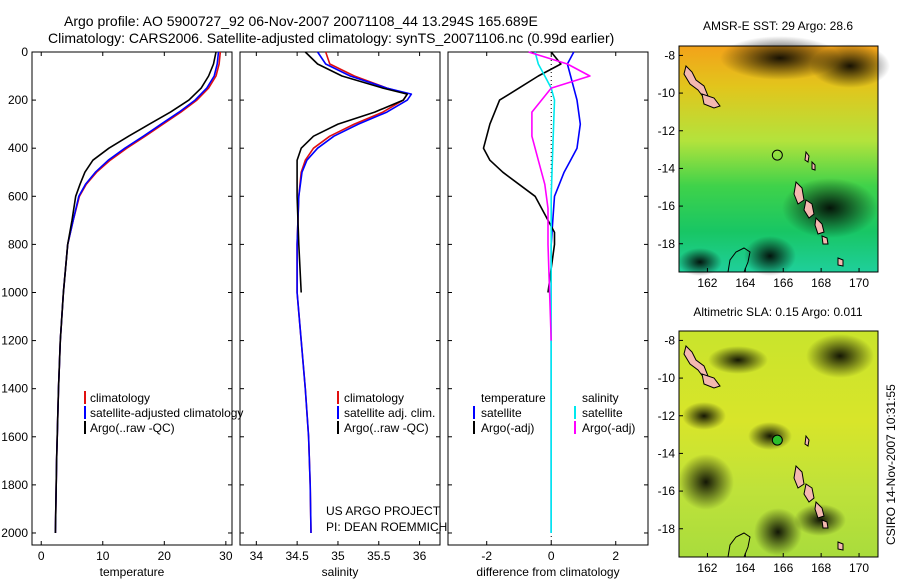 This screenshot has width=900, height=580. What do you see at coordinates (600, 398) in the screenshot?
I see `legend-salinity-header: salinity` at bounding box center [600, 398].